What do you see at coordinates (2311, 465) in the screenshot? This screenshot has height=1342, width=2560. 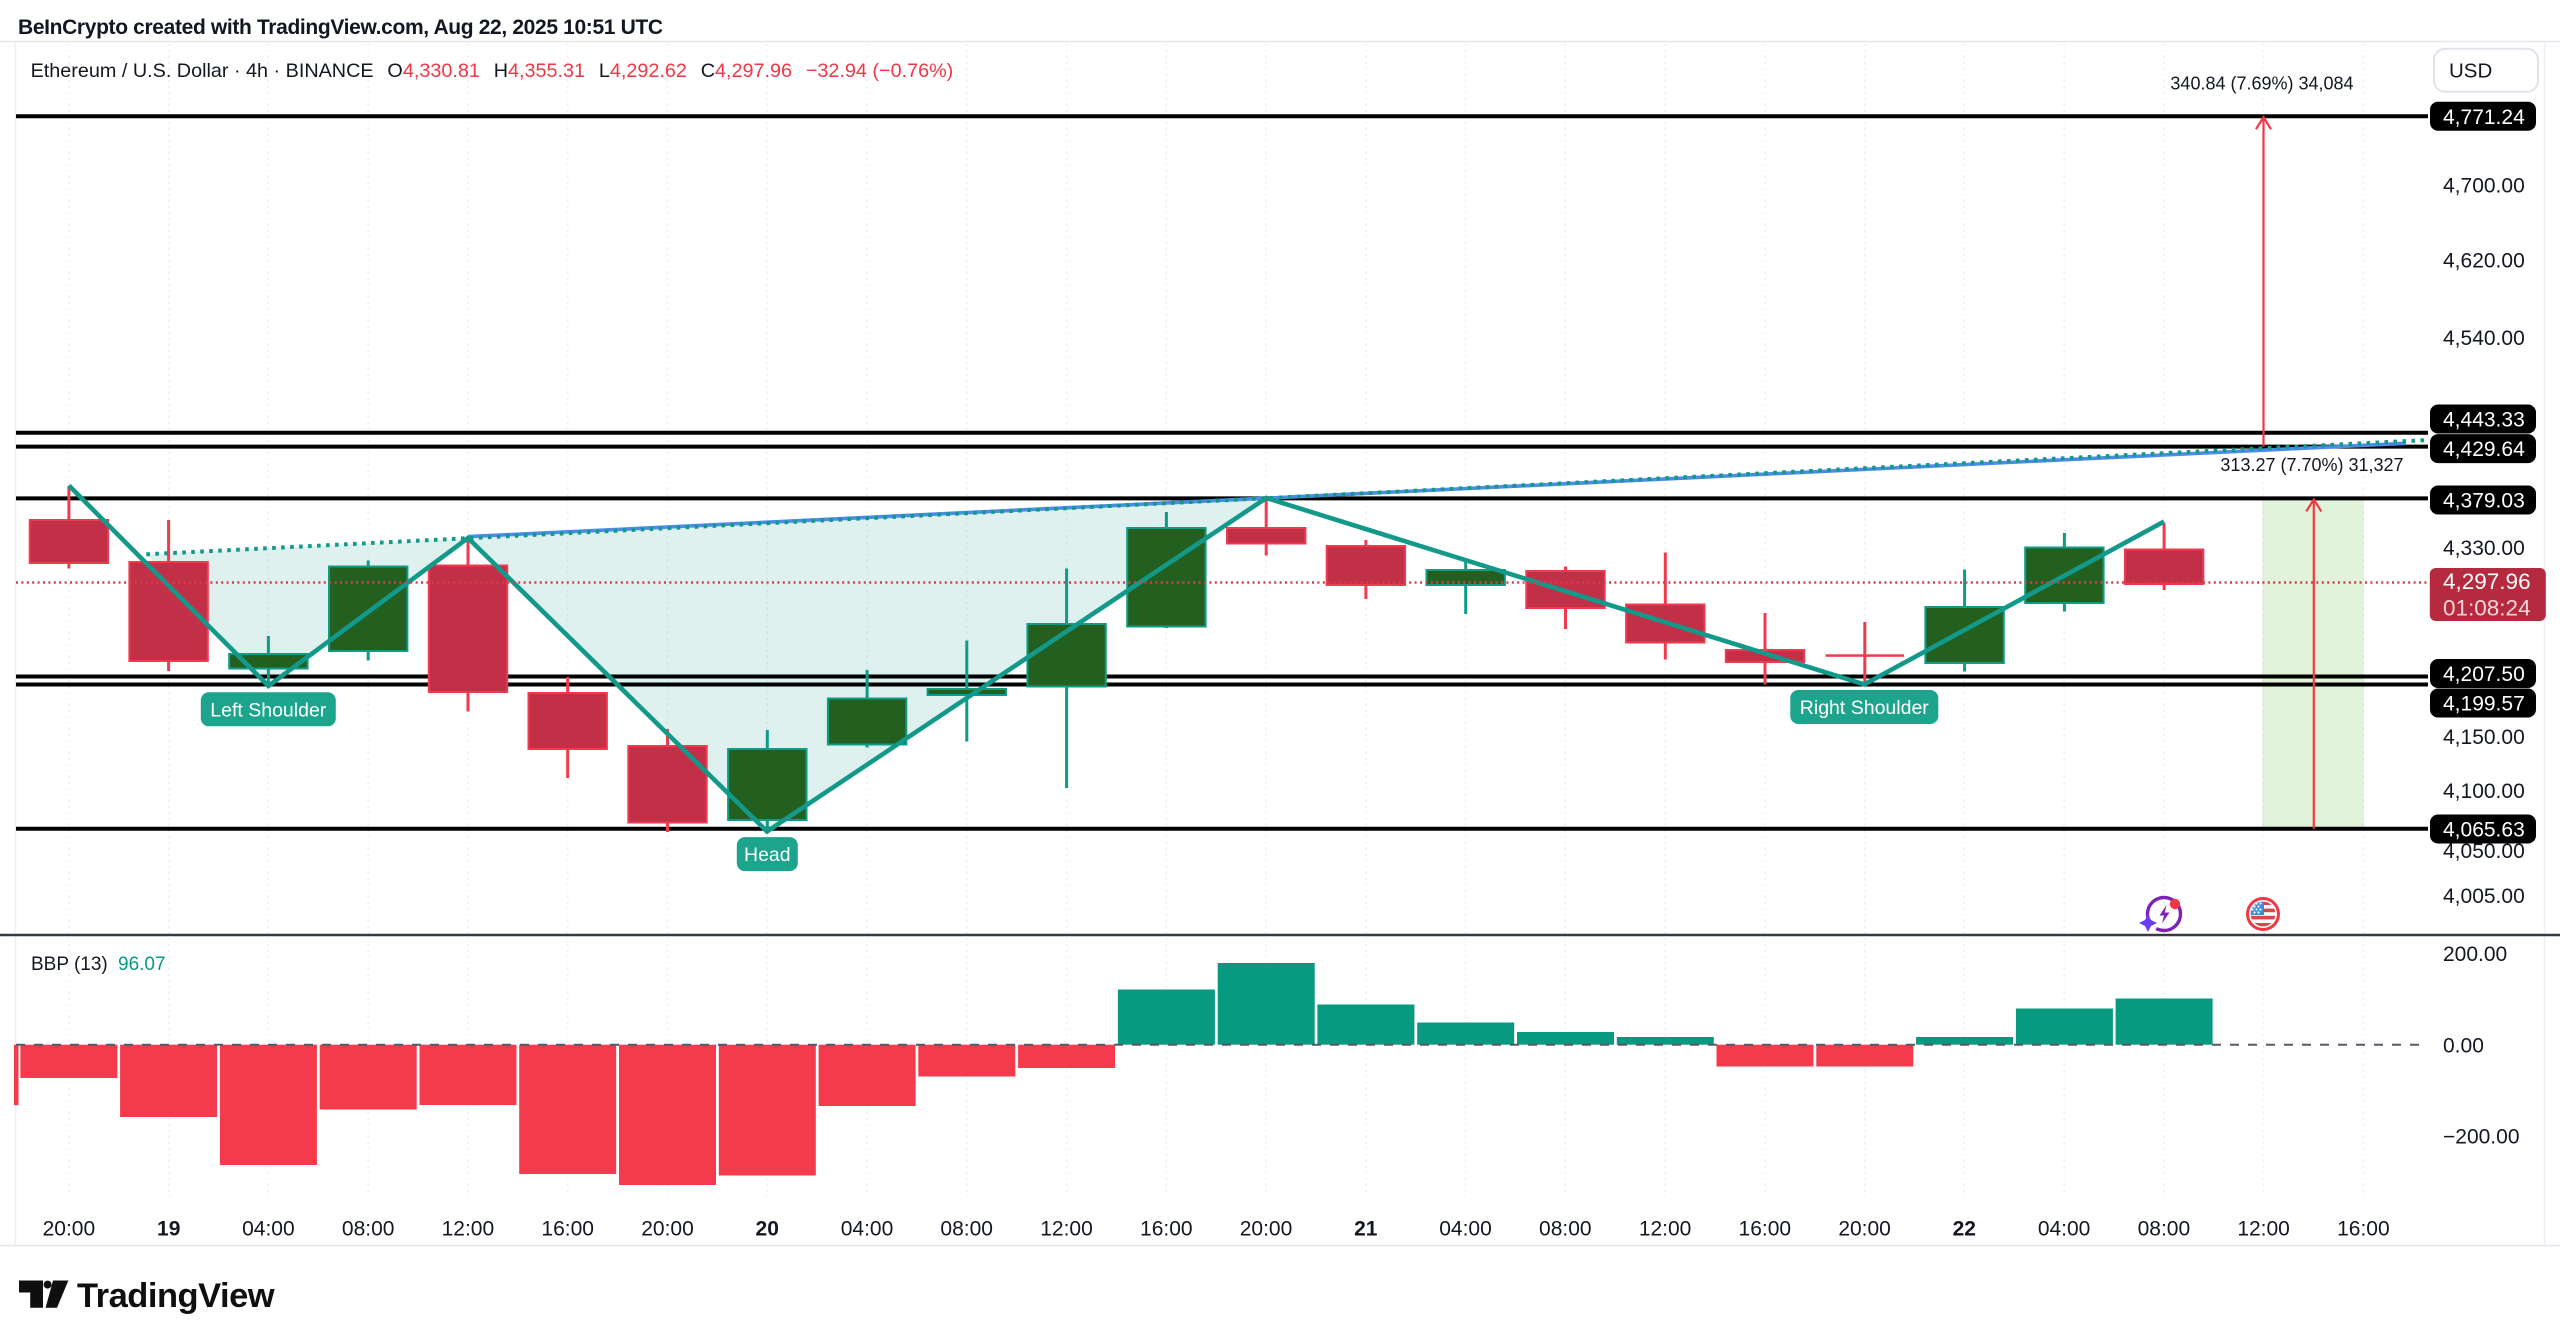 I see `svg-text: 313.27 (7.70%) 31,327` at bounding box center [2311, 465].